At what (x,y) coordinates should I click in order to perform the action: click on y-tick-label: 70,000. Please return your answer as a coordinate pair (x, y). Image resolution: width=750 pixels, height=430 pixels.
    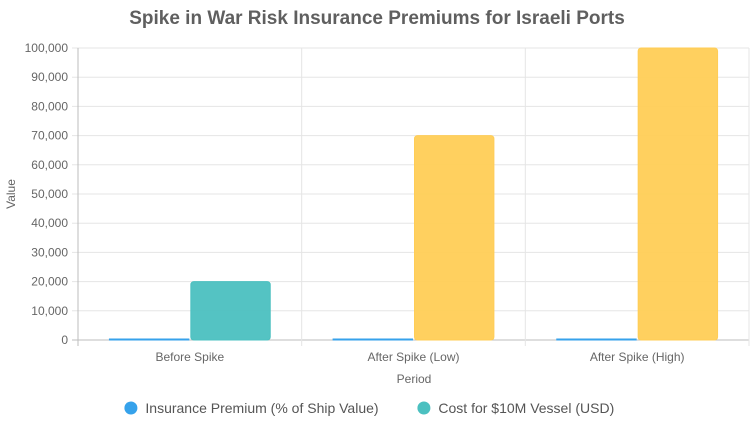
    Looking at the image, I should click on (49, 136).